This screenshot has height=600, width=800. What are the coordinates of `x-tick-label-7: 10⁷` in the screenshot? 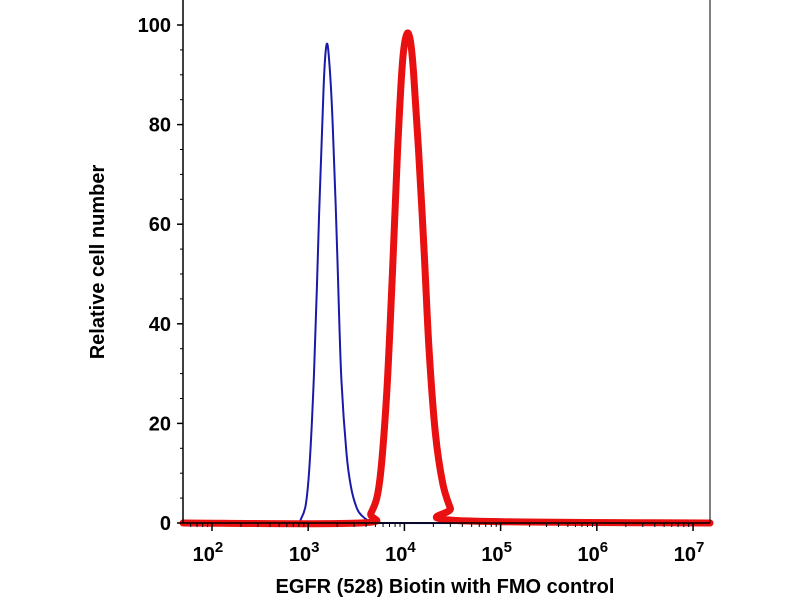 It's located at (689, 552).